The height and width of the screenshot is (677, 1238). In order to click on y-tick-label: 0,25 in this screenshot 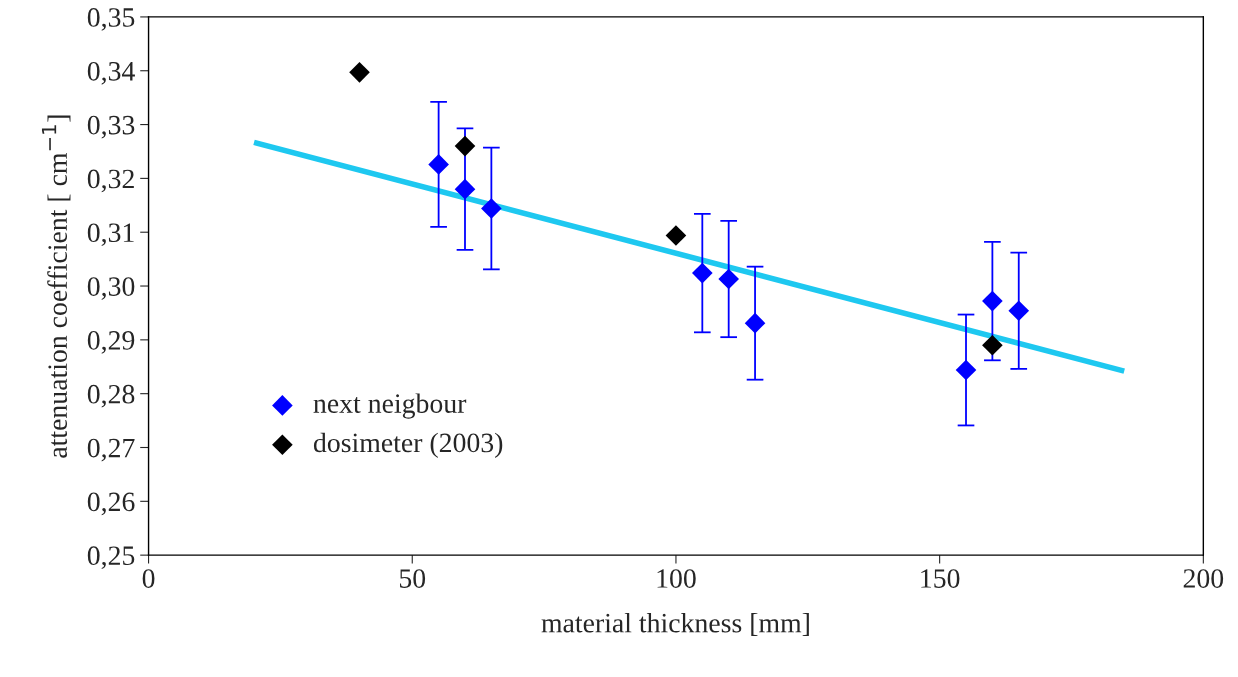, I will do `click(111, 558)`.